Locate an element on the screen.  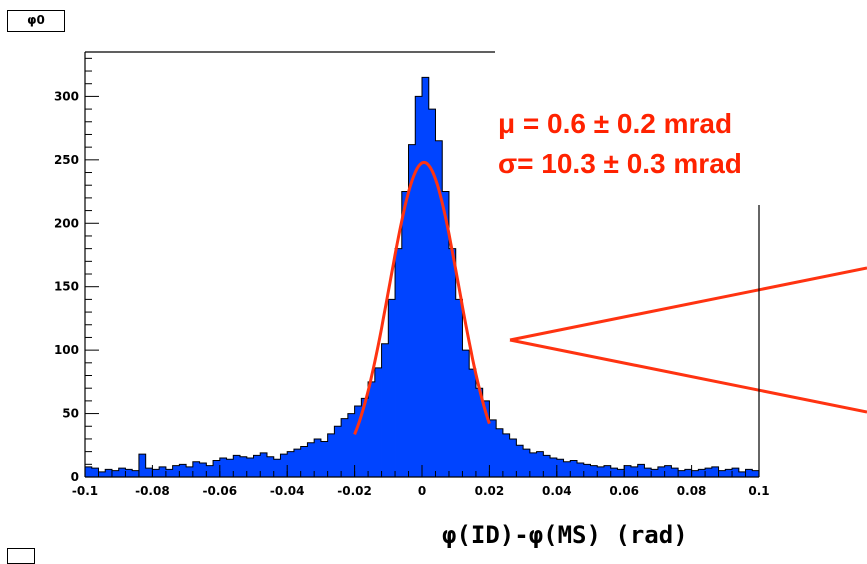
x-tick-label: 0 is located at coordinates (422, 491).